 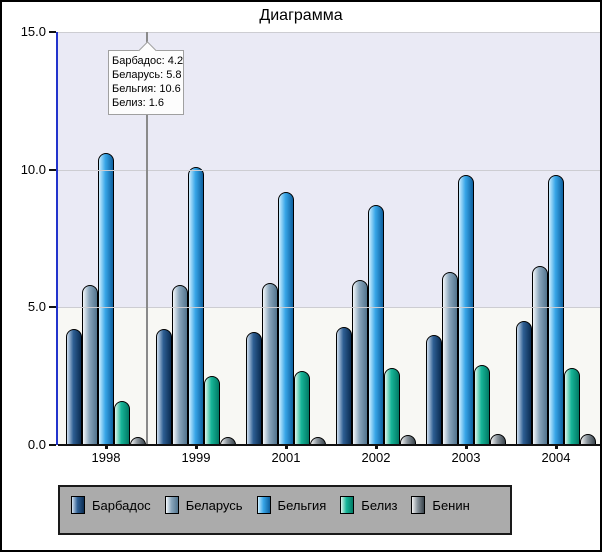 What do you see at coordinates (376, 447) in the screenshot?
I see `x-tick-2002` at bounding box center [376, 447].